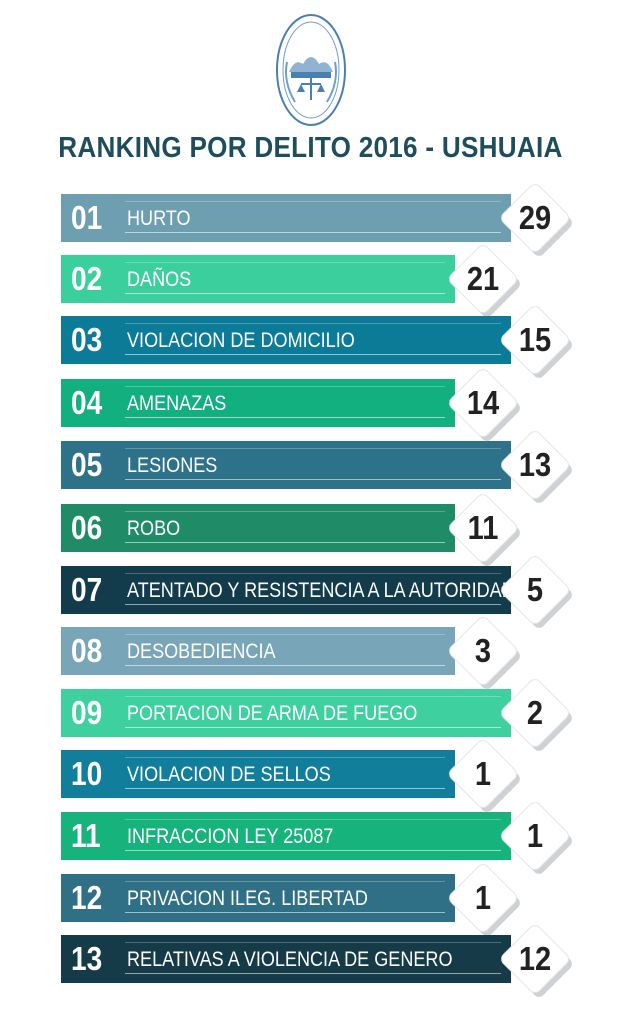 The width and height of the screenshot is (621, 1035). I want to click on ranking-bar: 03 VIOLACION DE DOMICILIO, so click(286, 340).